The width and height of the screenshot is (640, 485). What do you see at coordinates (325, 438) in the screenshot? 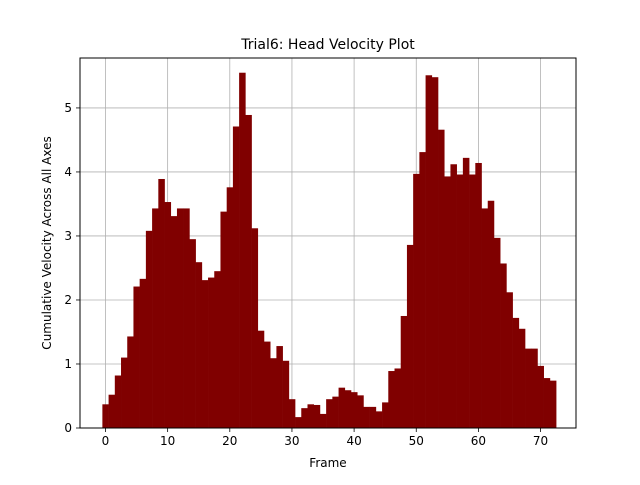
I see `x-axis-ticks: 0 10 20 30 40 50 60 70` at bounding box center [325, 438].